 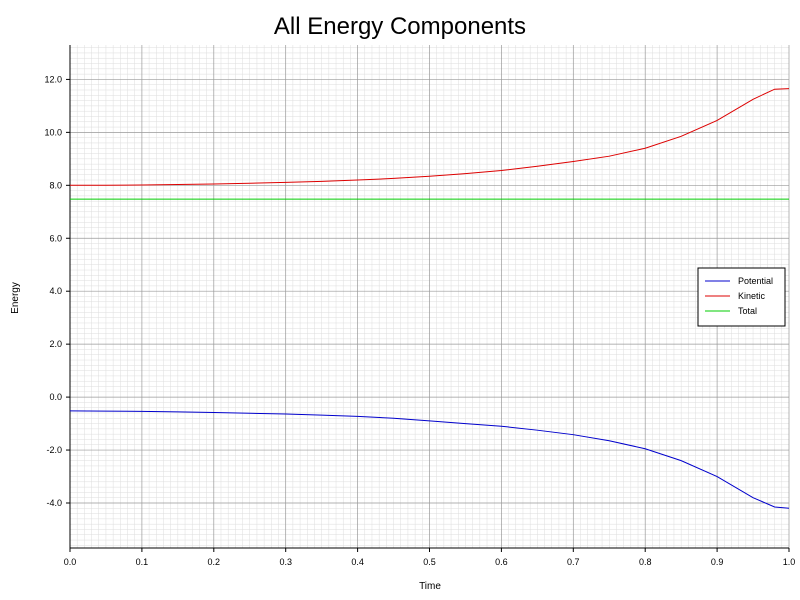 I want to click on x-tick-label: 0.0, so click(x=70, y=562).